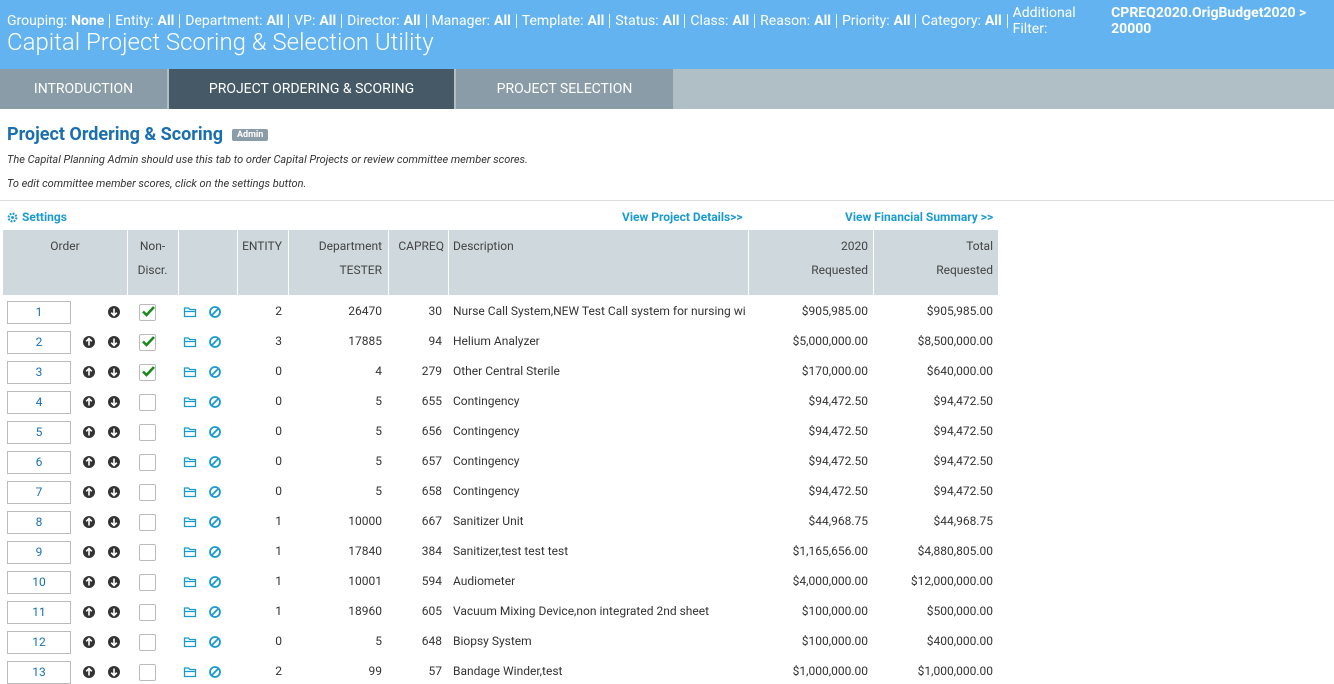 The height and width of the screenshot is (684, 1334). Describe the element at coordinates (335, 581) in the screenshot. I see `department-cell: 10001` at that location.